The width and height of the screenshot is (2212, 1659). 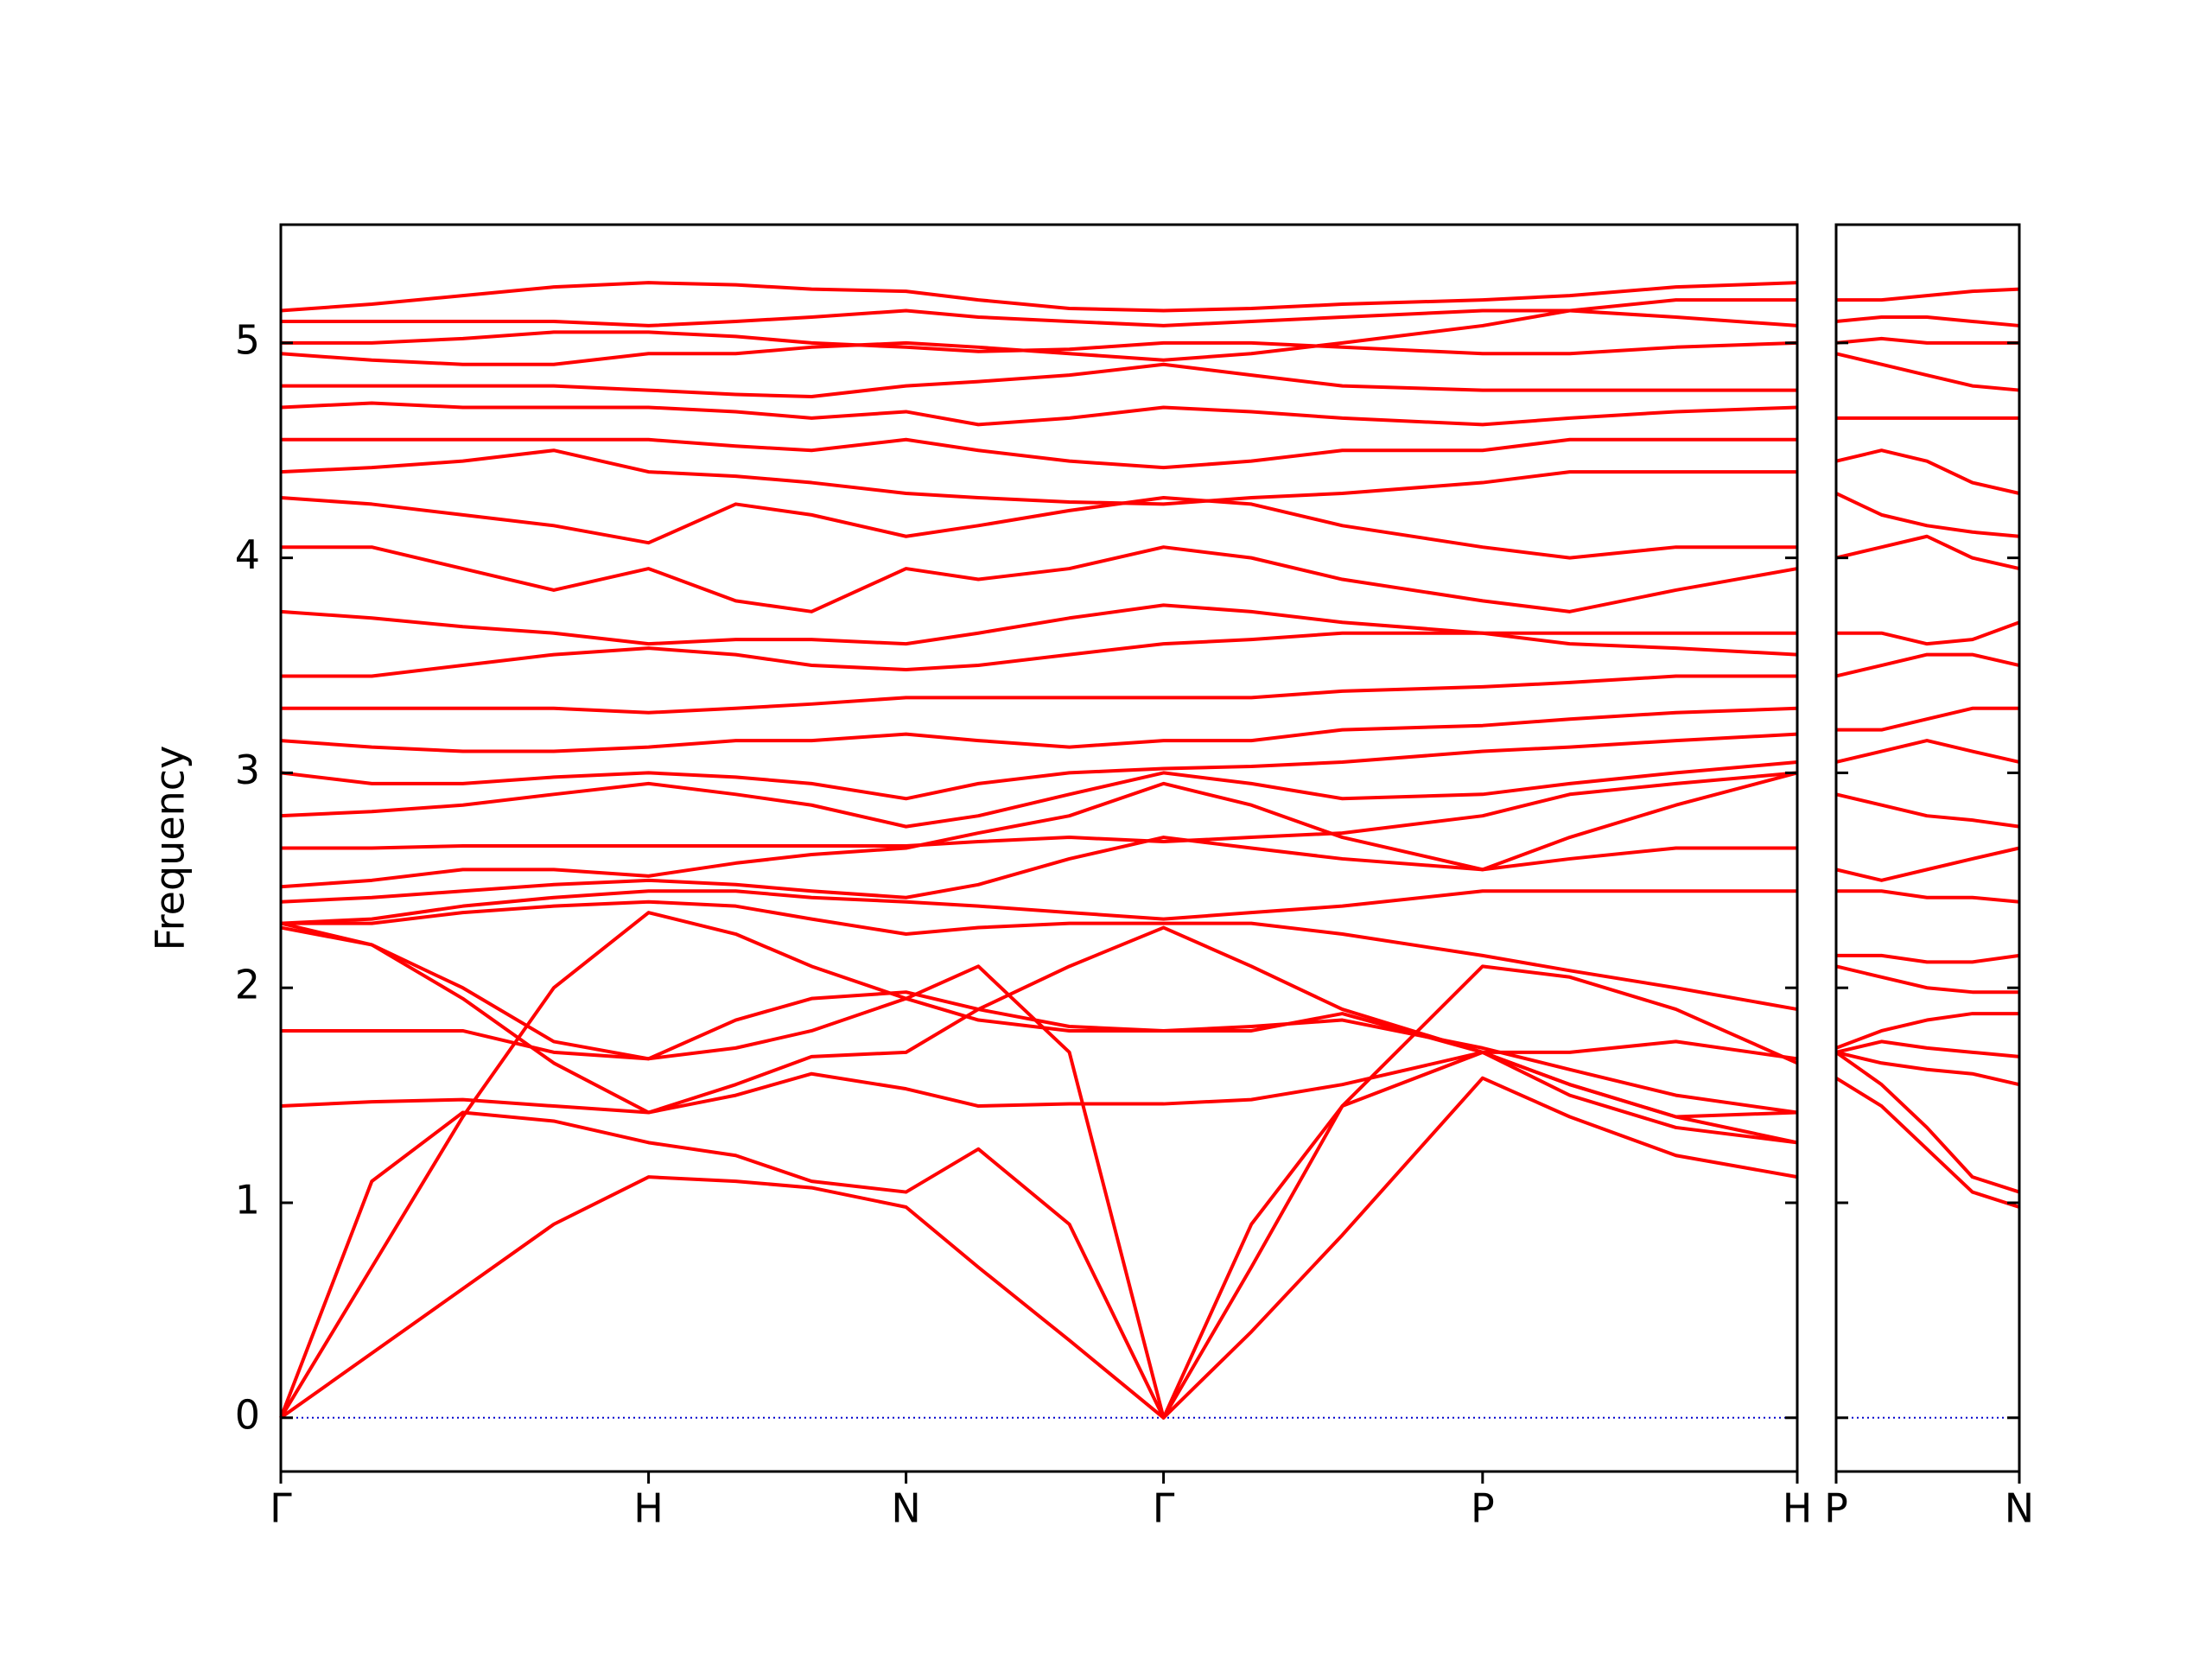 What do you see at coordinates (170, 848) in the screenshot?
I see `y-axis-label: Frequency` at bounding box center [170, 848].